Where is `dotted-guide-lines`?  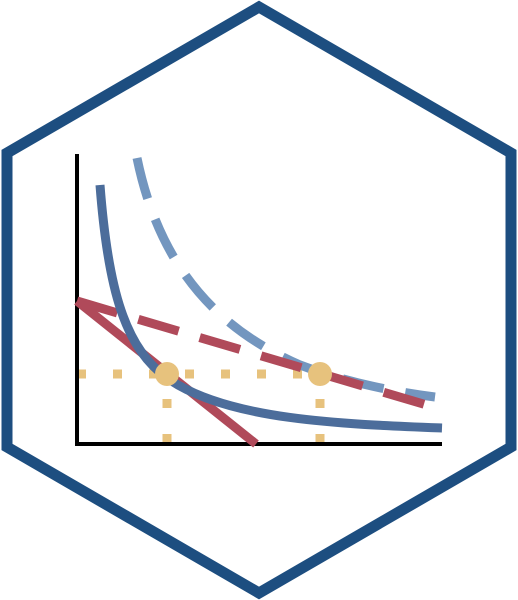 dotted-guide-lines is located at coordinates (201, 406).